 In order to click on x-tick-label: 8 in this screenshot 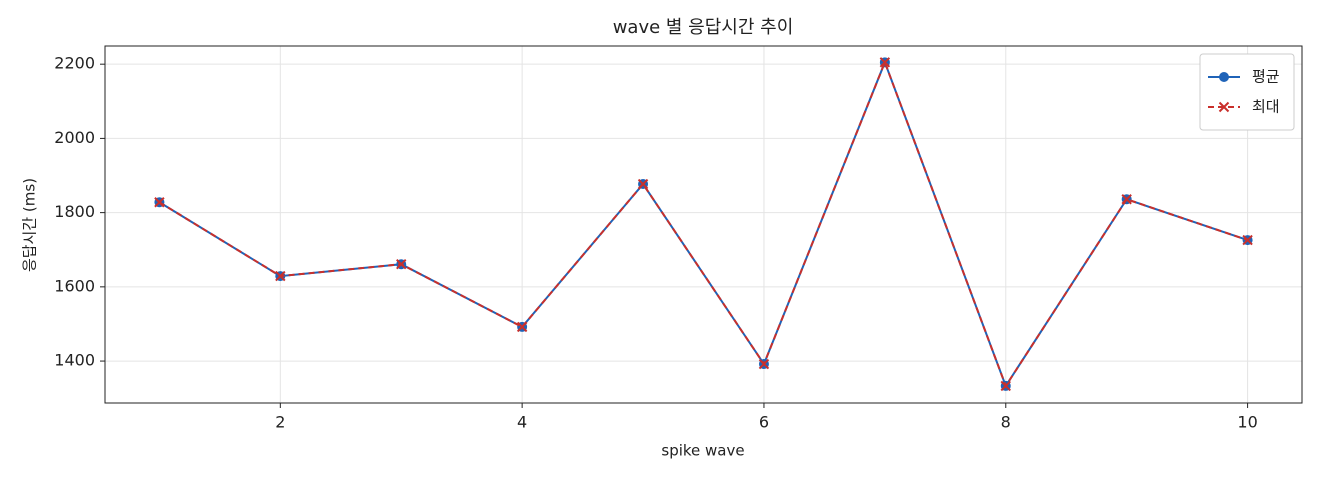, I will do `click(1006, 422)`.